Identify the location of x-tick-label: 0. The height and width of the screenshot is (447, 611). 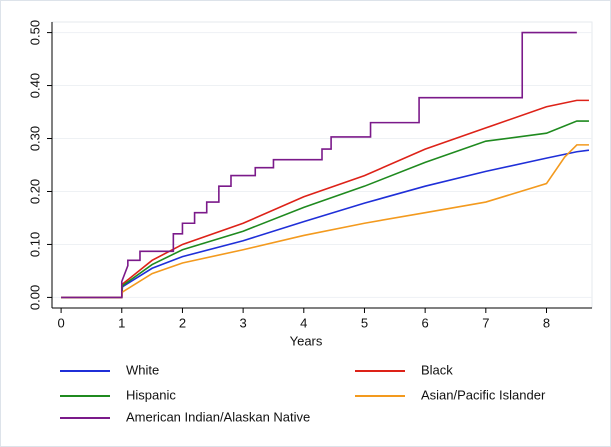
(60, 322).